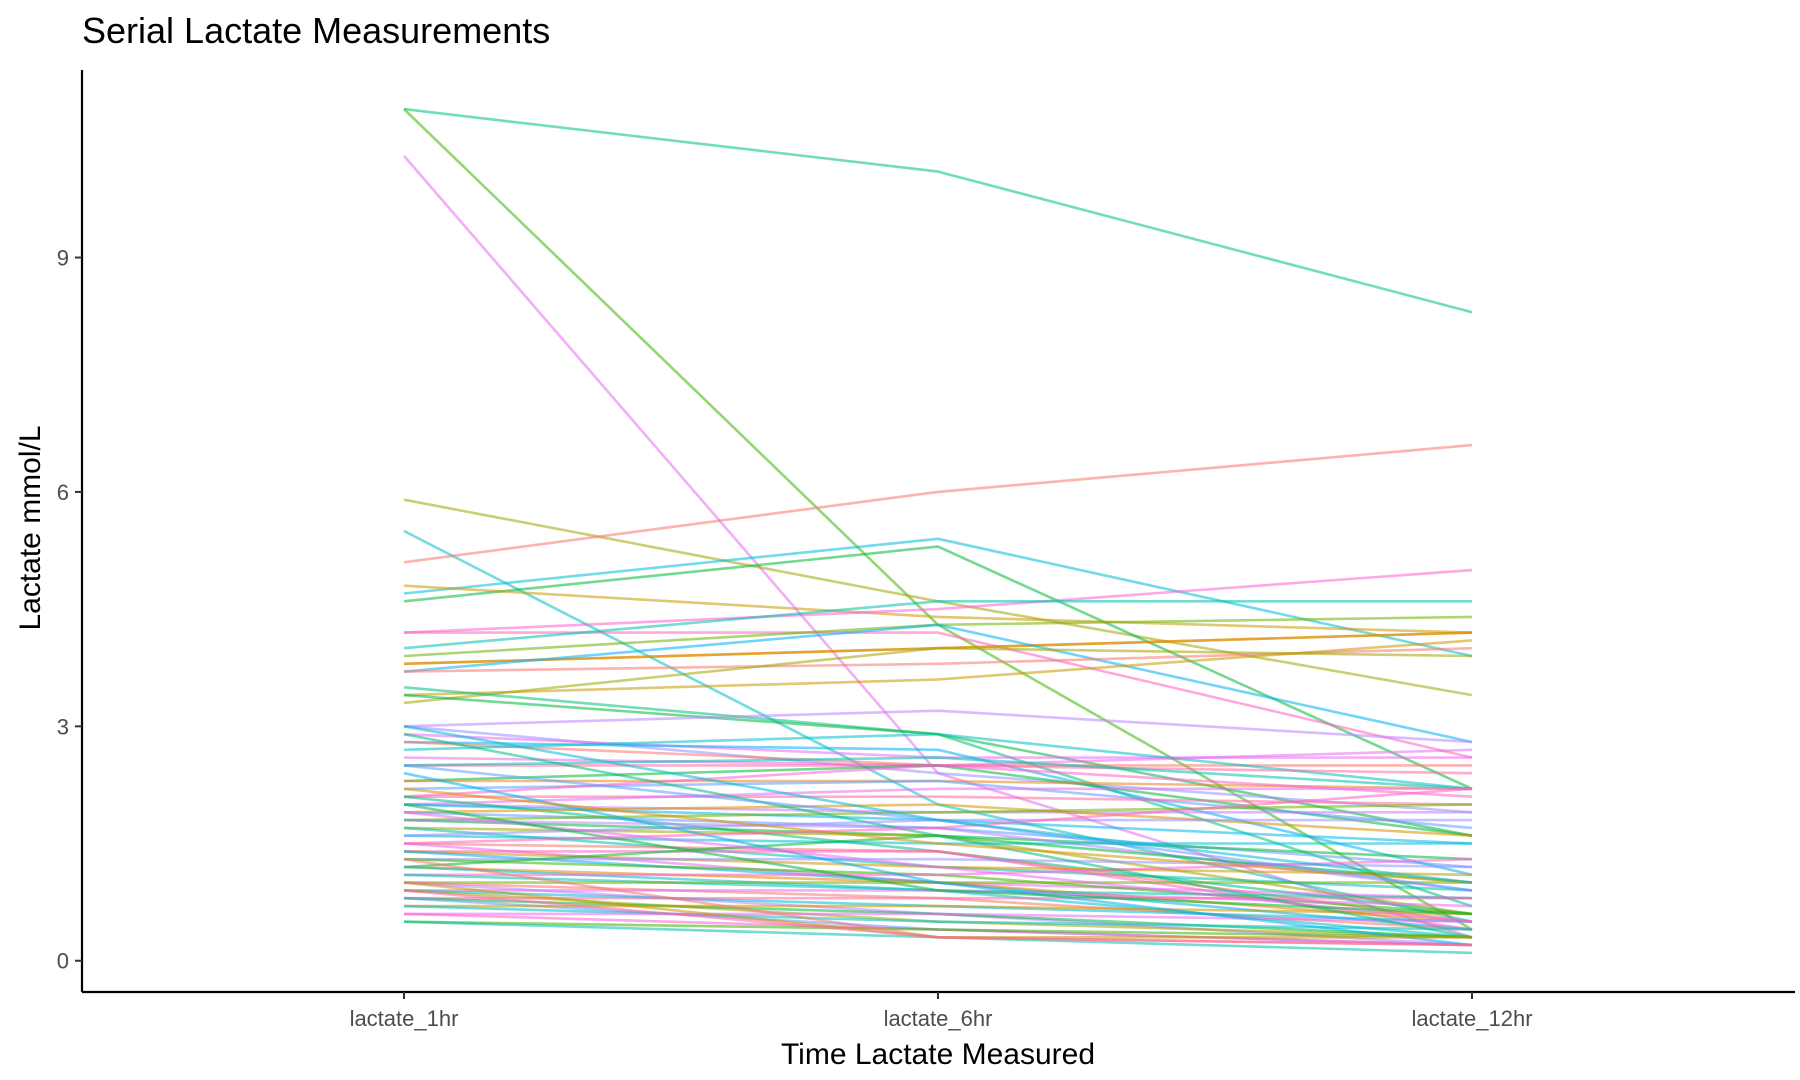 The image size is (1800, 1080). I want to click on x-axis-title: Time Lactate Measured, so click(938, 1054).